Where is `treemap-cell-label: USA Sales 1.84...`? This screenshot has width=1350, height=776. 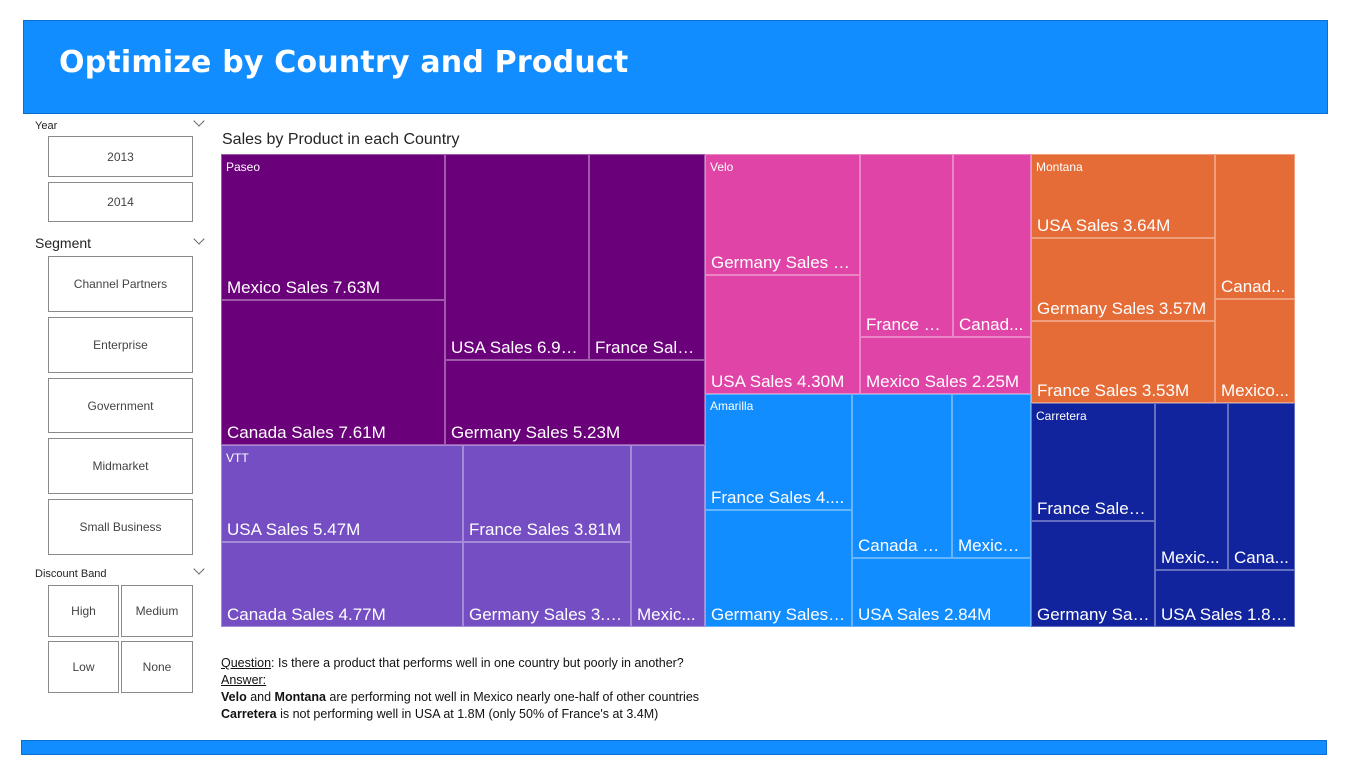
treemap-cell-label: USA Sales 1.84... is located at coordinates (1225, 614).